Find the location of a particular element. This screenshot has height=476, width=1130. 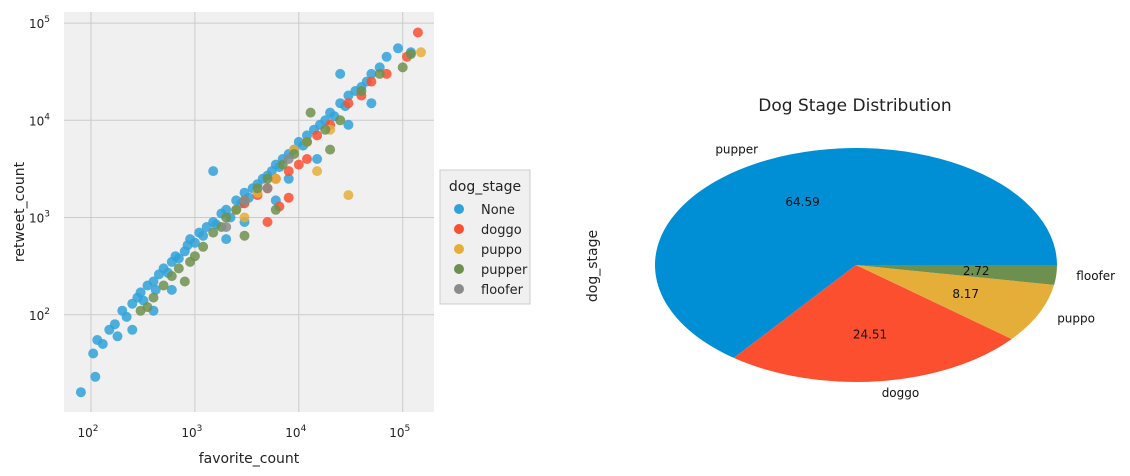

pie-slice-floofer is located at coordinates (957, 275).